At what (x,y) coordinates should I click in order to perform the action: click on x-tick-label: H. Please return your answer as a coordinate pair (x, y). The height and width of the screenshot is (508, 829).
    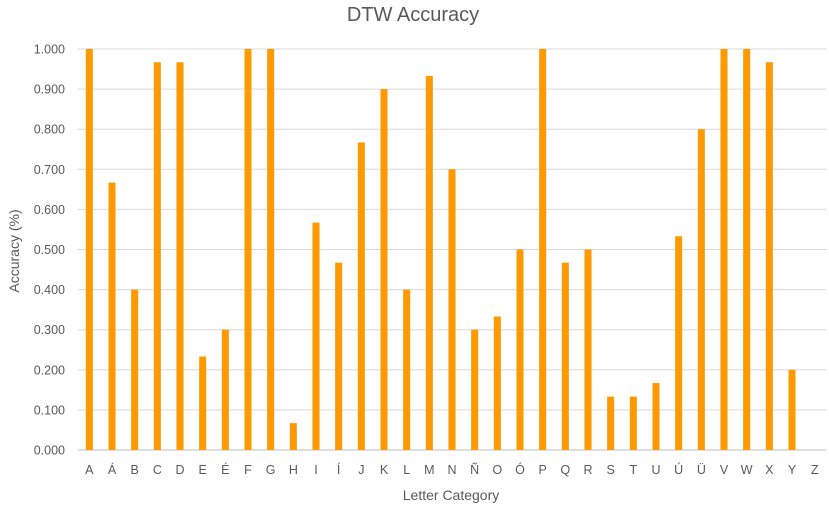
    Looking at the image, I should click on (293, 470).